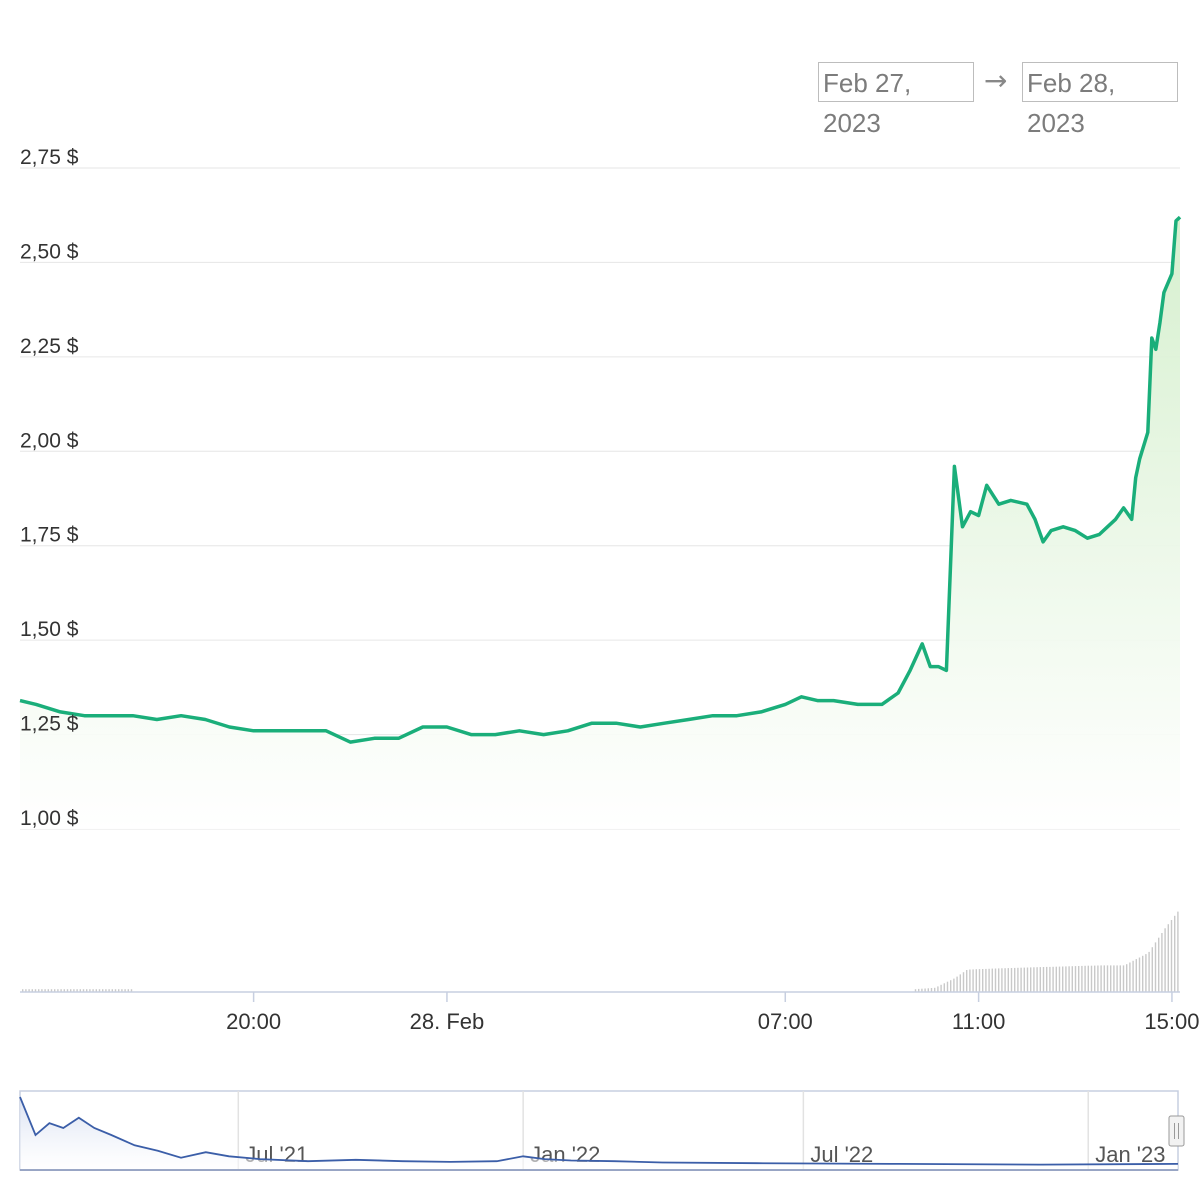  I want to click on x-tick-label: 15:00, so click(1171, 1021).